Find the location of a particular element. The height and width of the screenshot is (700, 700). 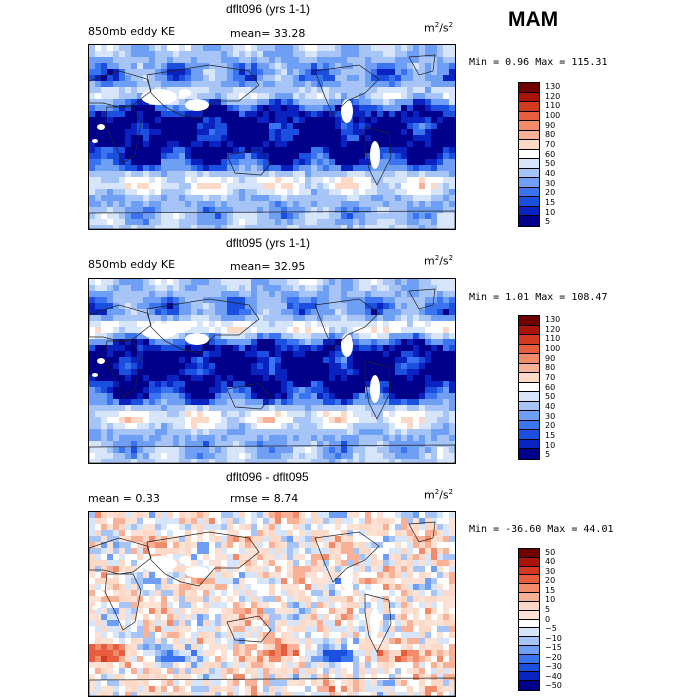

panel2-colorbar is located at coordinates (529, 387).